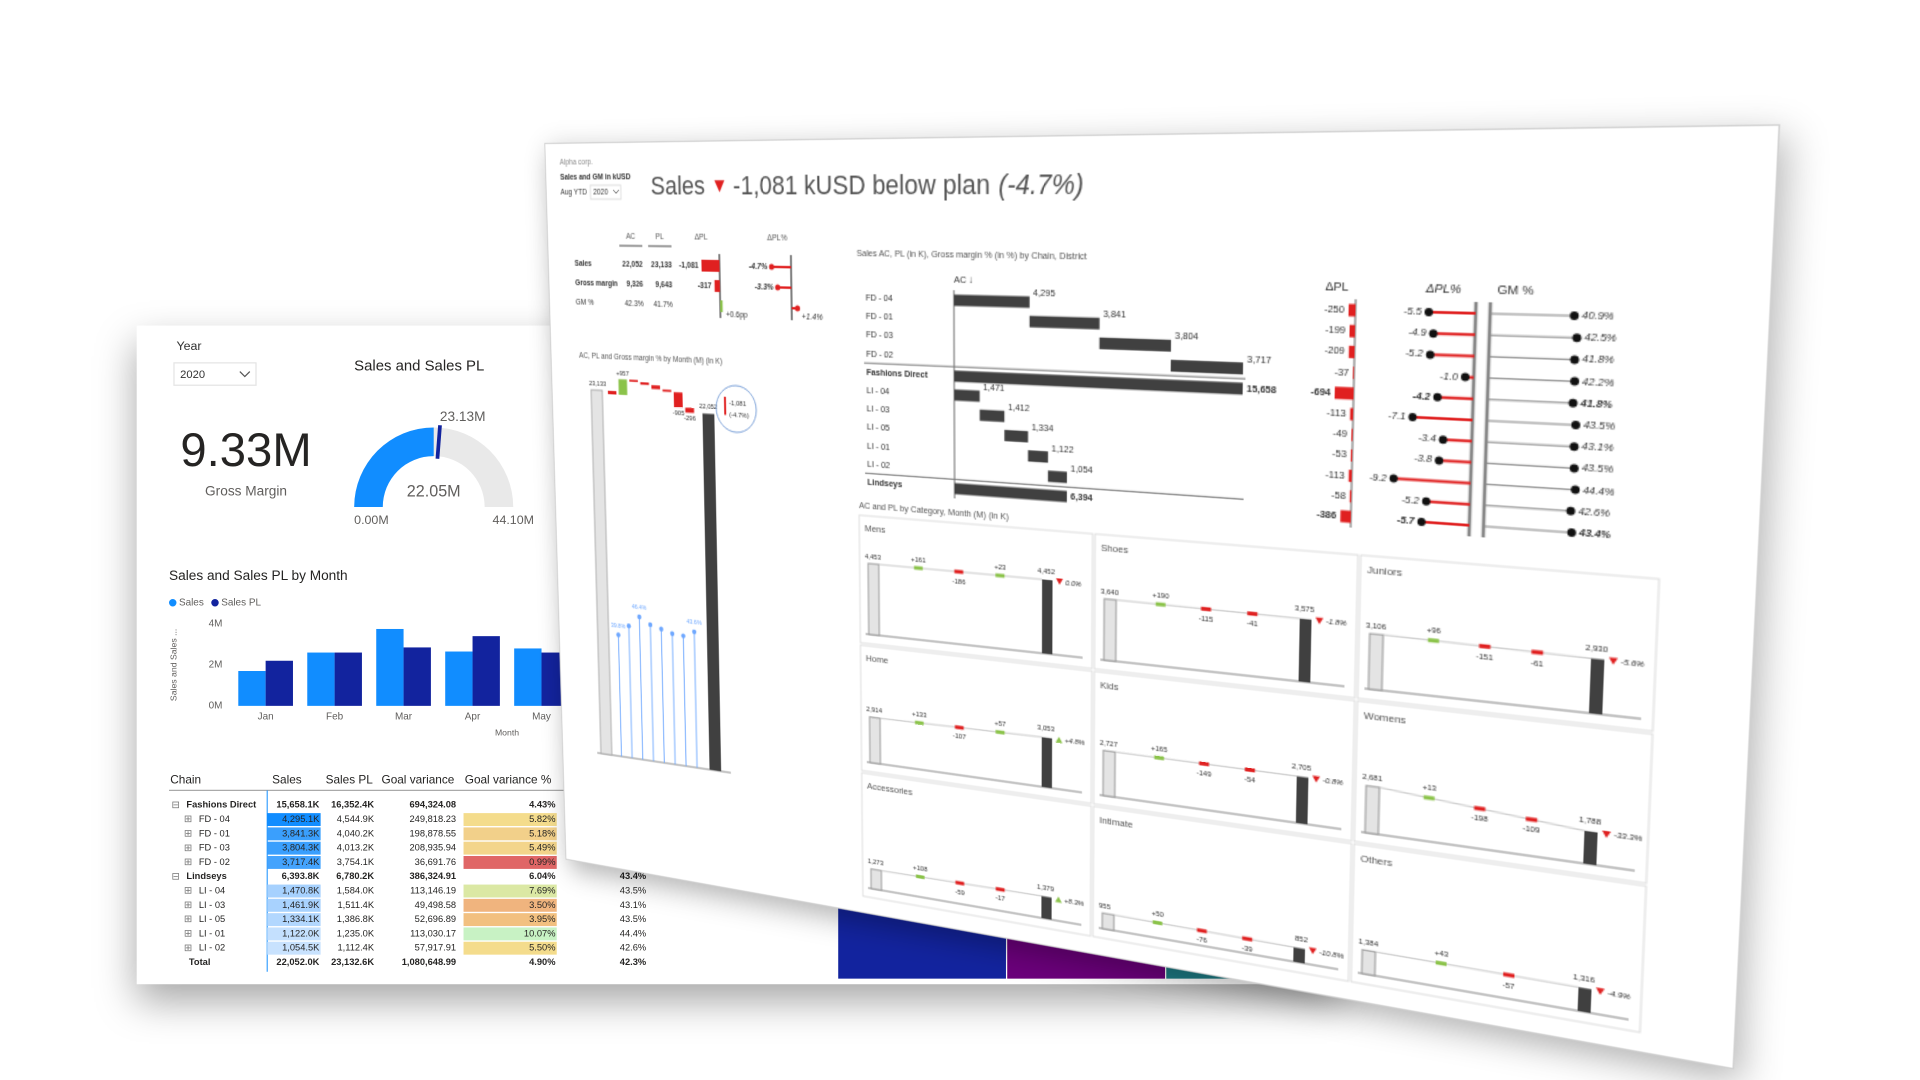 This screenshot has height=1080, width=1920. What do you see at coordinates (878, 409) in the screenshot?
I see `row-label: LI - 03` at bounding box center [878, 409].